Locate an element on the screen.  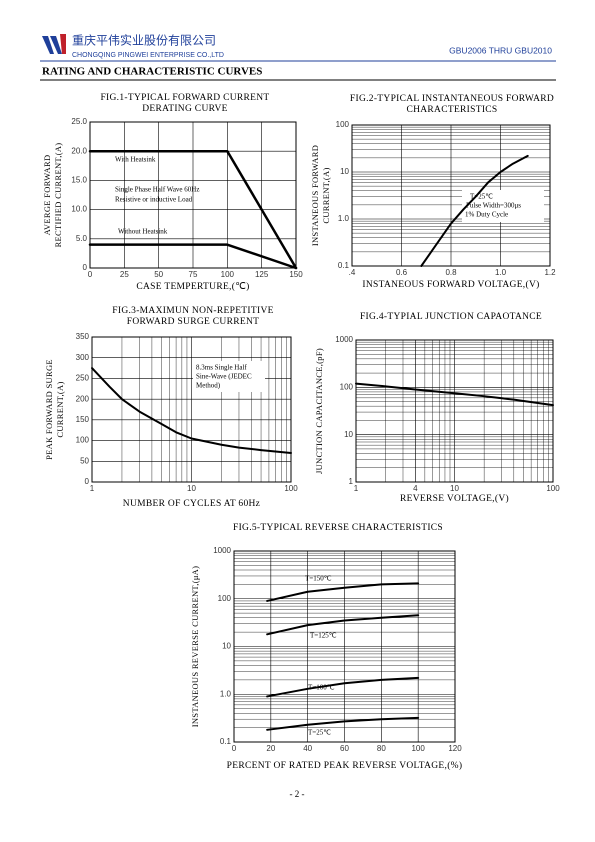
series-label: T=100℃ is located at coordinates (321, 688).